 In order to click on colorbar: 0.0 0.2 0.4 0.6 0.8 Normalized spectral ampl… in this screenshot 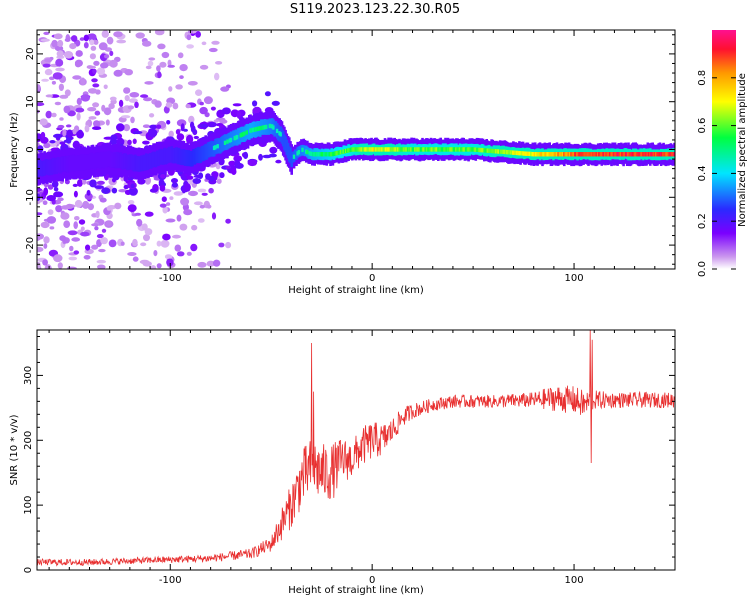, I will do `click(722, 153)`.